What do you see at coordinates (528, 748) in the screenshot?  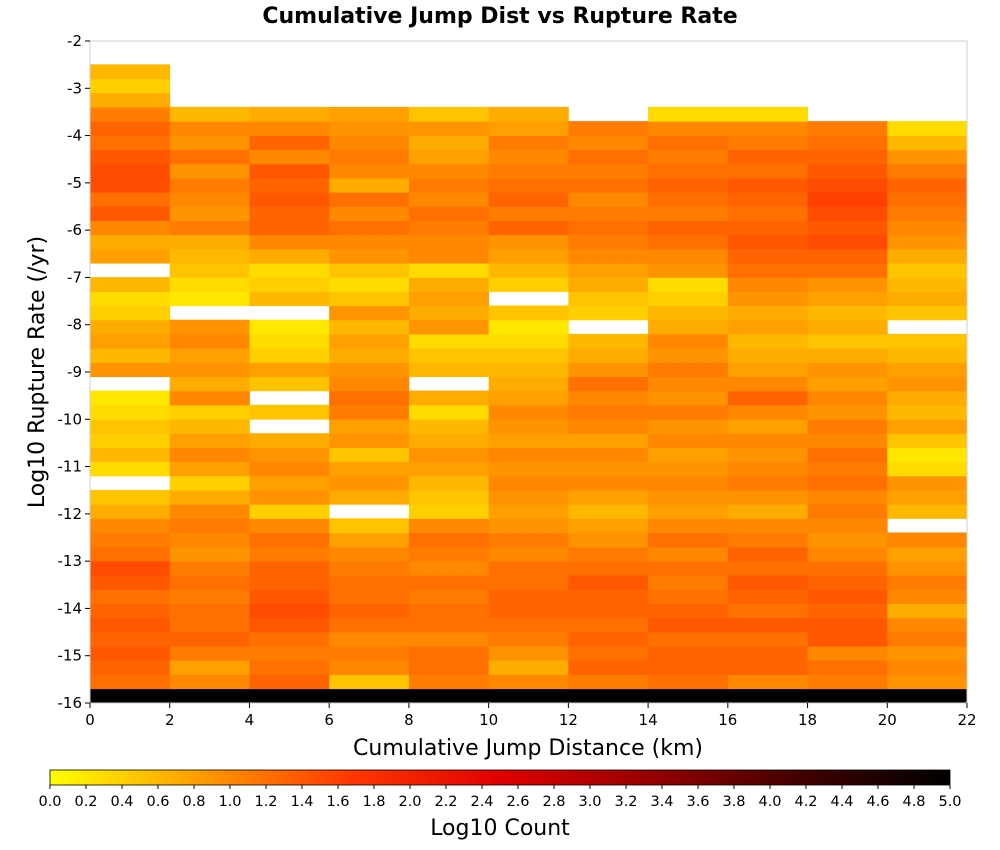 I see `x-axis-label: Cumulative Jump Distance (km)` at bounding box center [528, 748].